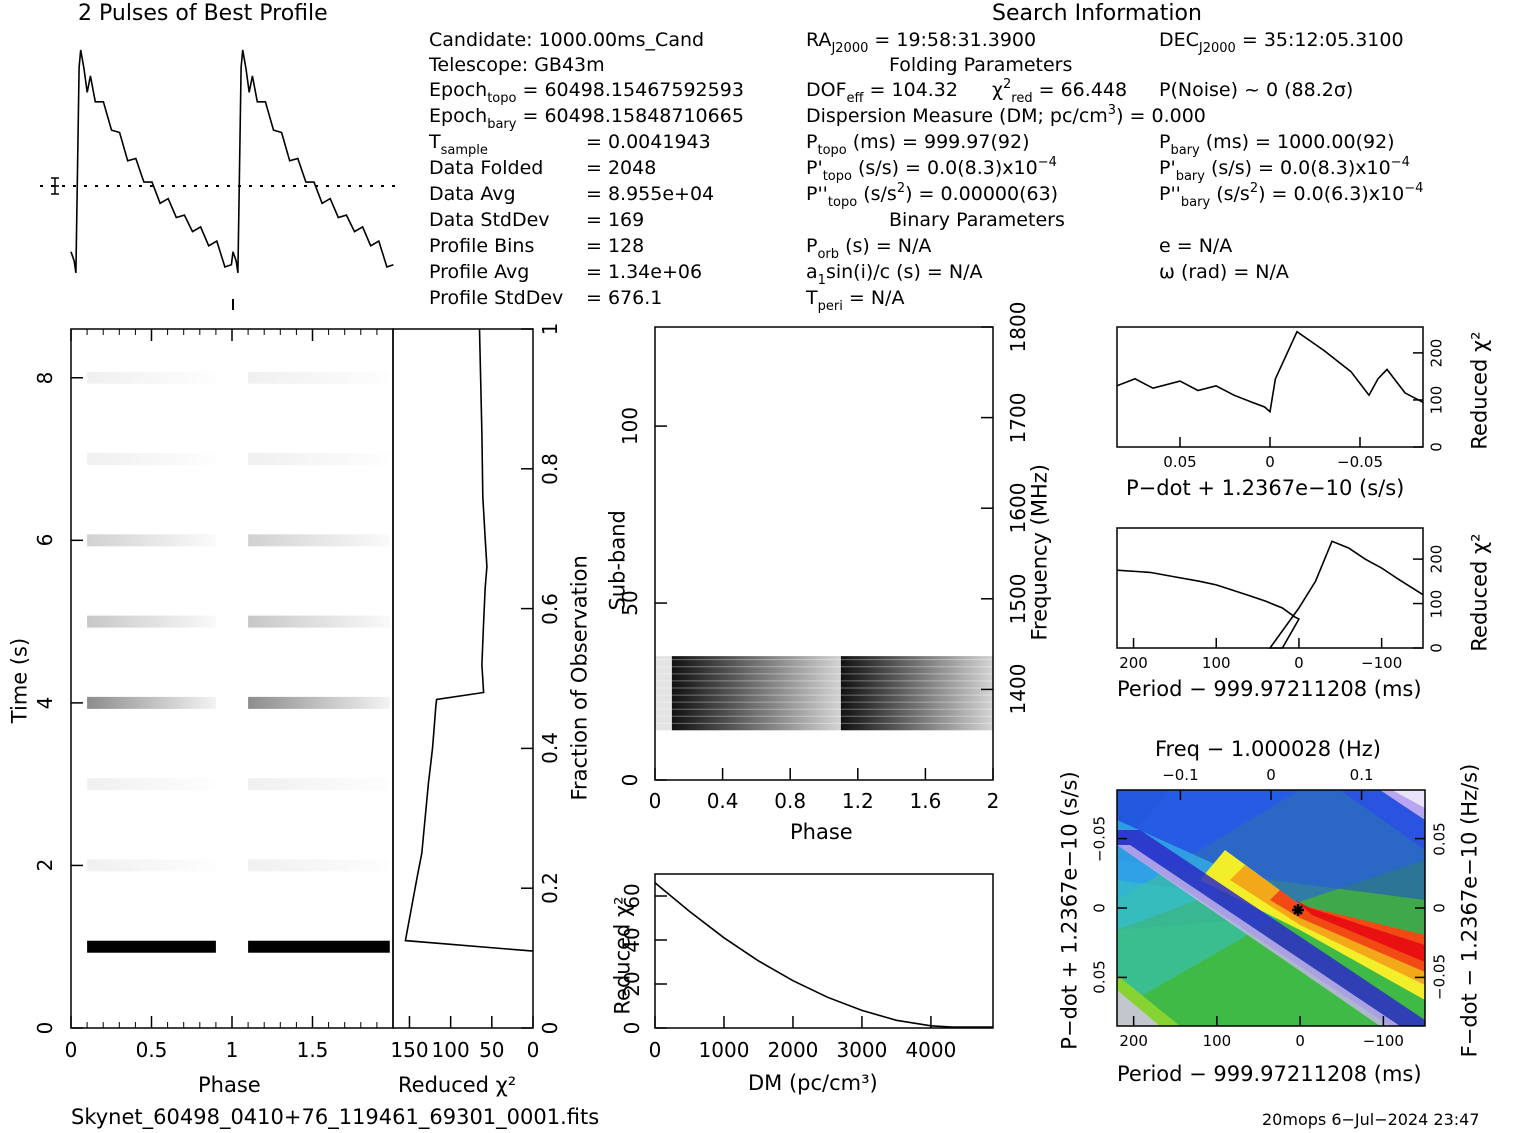  What do you see at coordinates (1439, 908) in the screenshot?
I see `pp-y2tick-label: 0` at bounding box center [1439, 908].